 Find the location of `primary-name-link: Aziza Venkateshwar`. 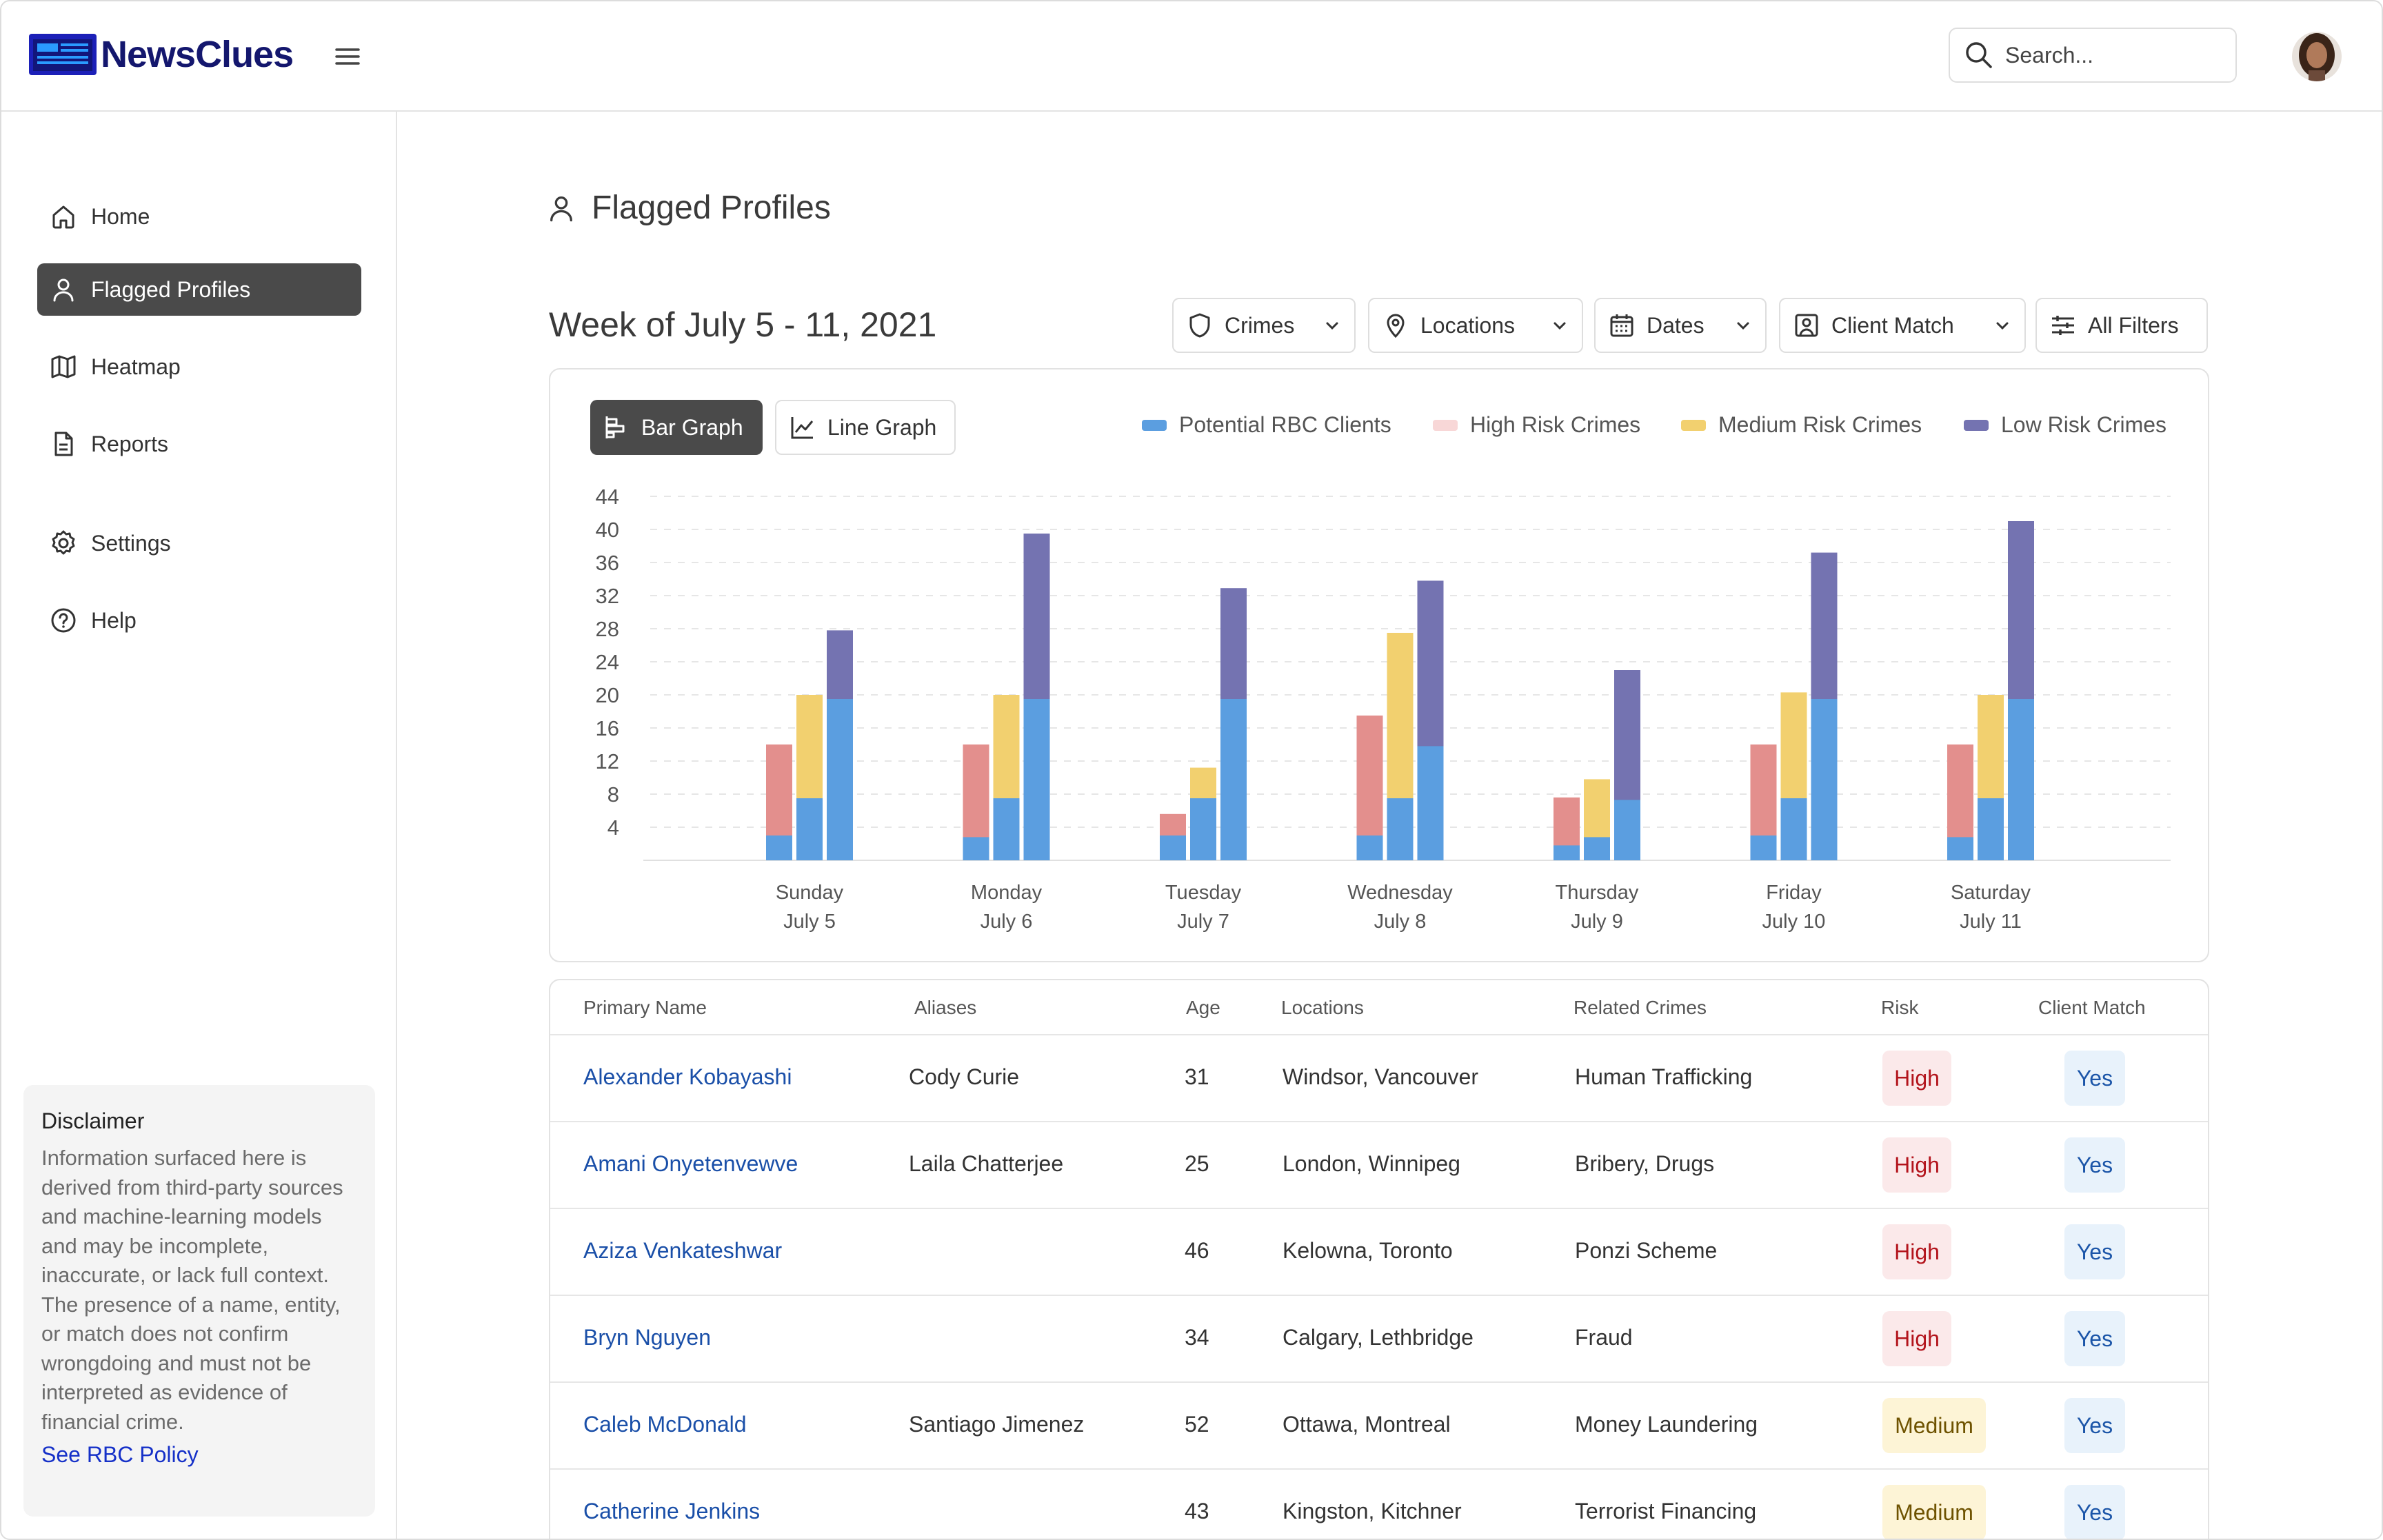

primary-name-link: Aziza Venkateshwar is located at coordinates (683, 1251).